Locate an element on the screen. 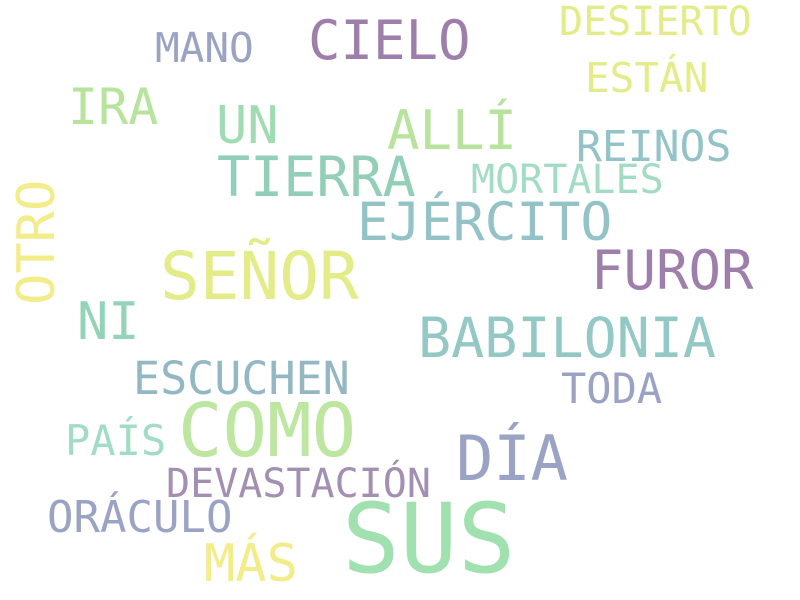 The image size is (800, 600). word-sus: SUS is located at coordinates (429, 539).